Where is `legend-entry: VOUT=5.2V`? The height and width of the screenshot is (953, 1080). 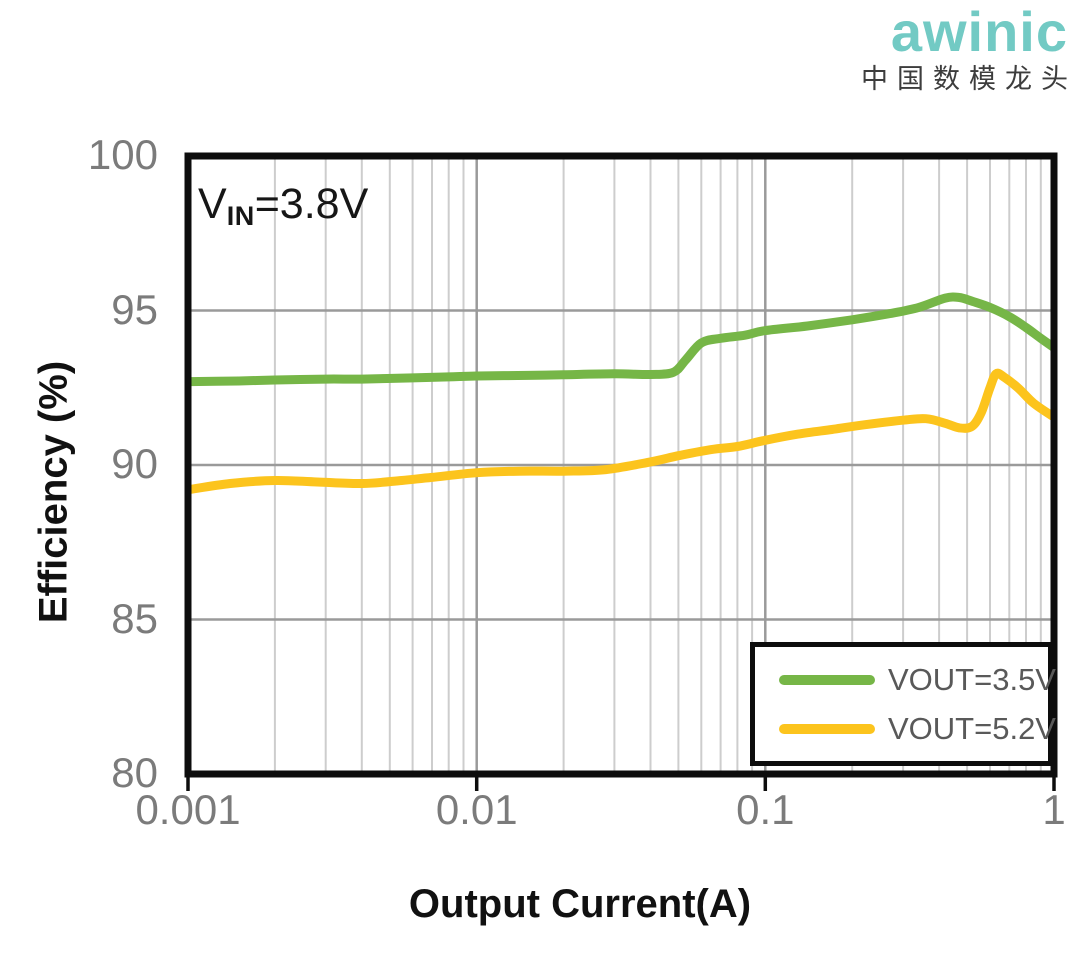 legend-entry: VOUT=5.2V is located at coordinates (917, 729).